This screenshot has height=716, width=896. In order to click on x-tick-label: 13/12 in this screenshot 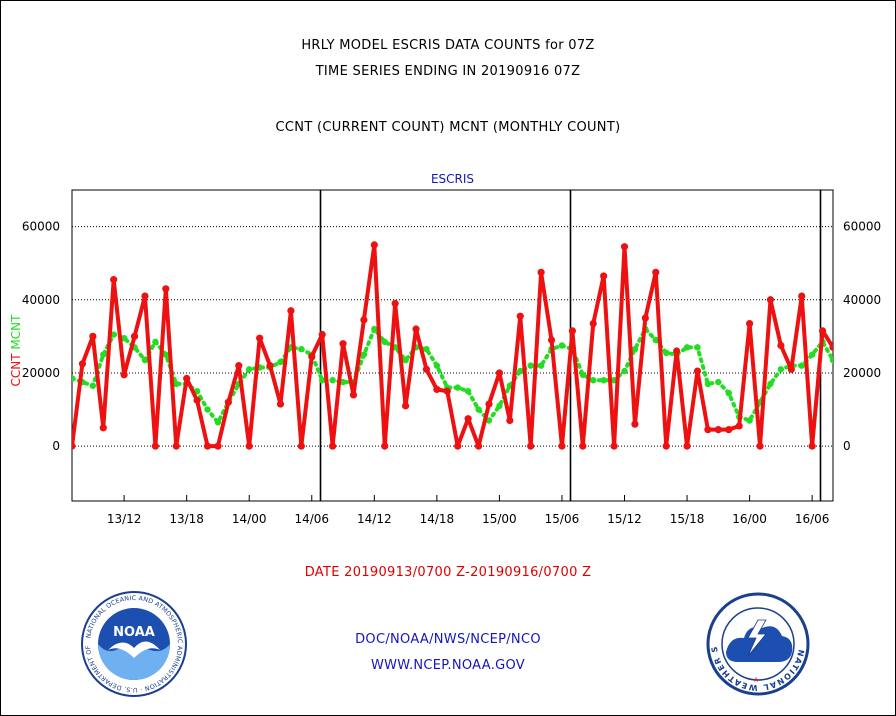, I will do `click(124, 519)`.